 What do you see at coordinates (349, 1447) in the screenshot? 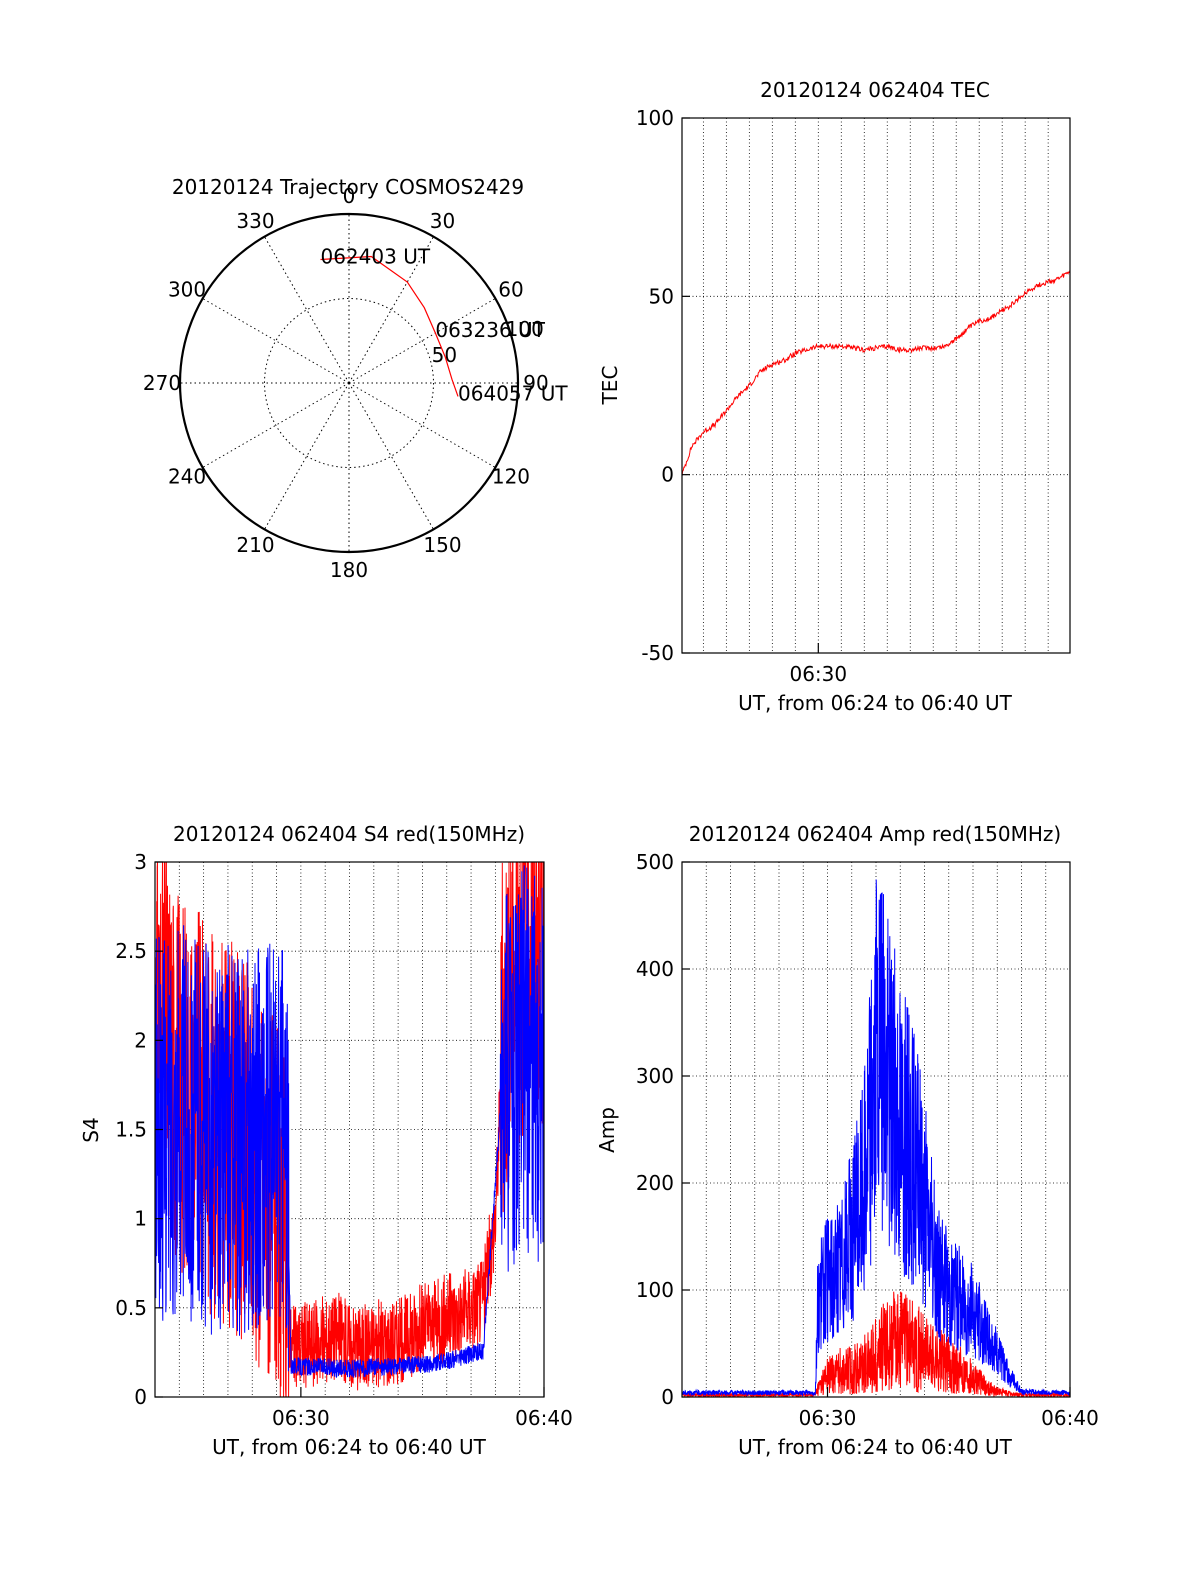
I see `s4-xlabel: UT, from 06:24 to 06:40 UT` at bounding box center [349, 1447].